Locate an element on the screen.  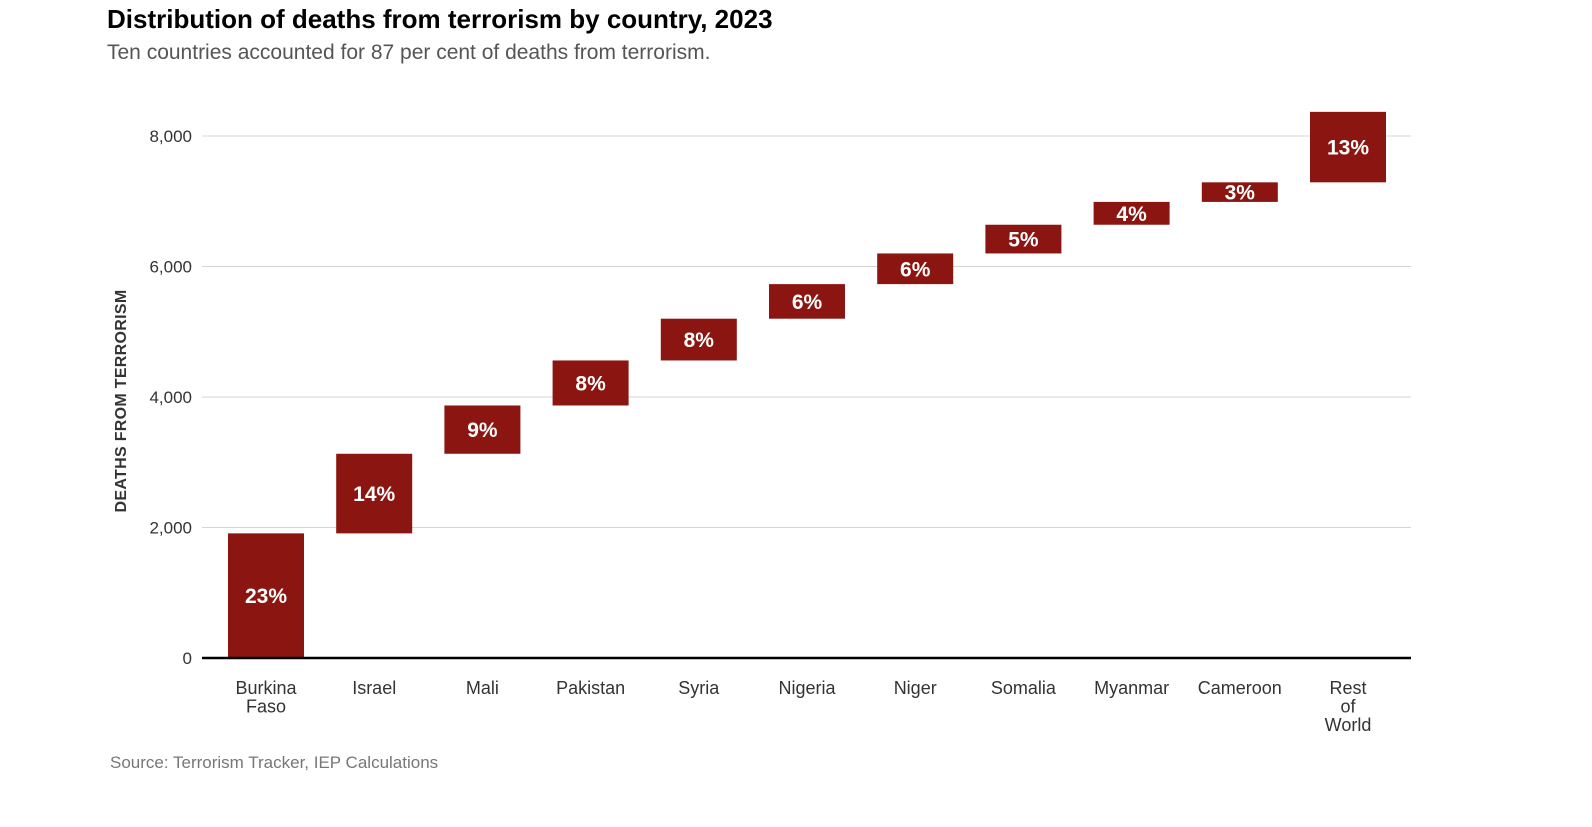
y-tick-label: 8,000 is located at coordinates (170, 136).